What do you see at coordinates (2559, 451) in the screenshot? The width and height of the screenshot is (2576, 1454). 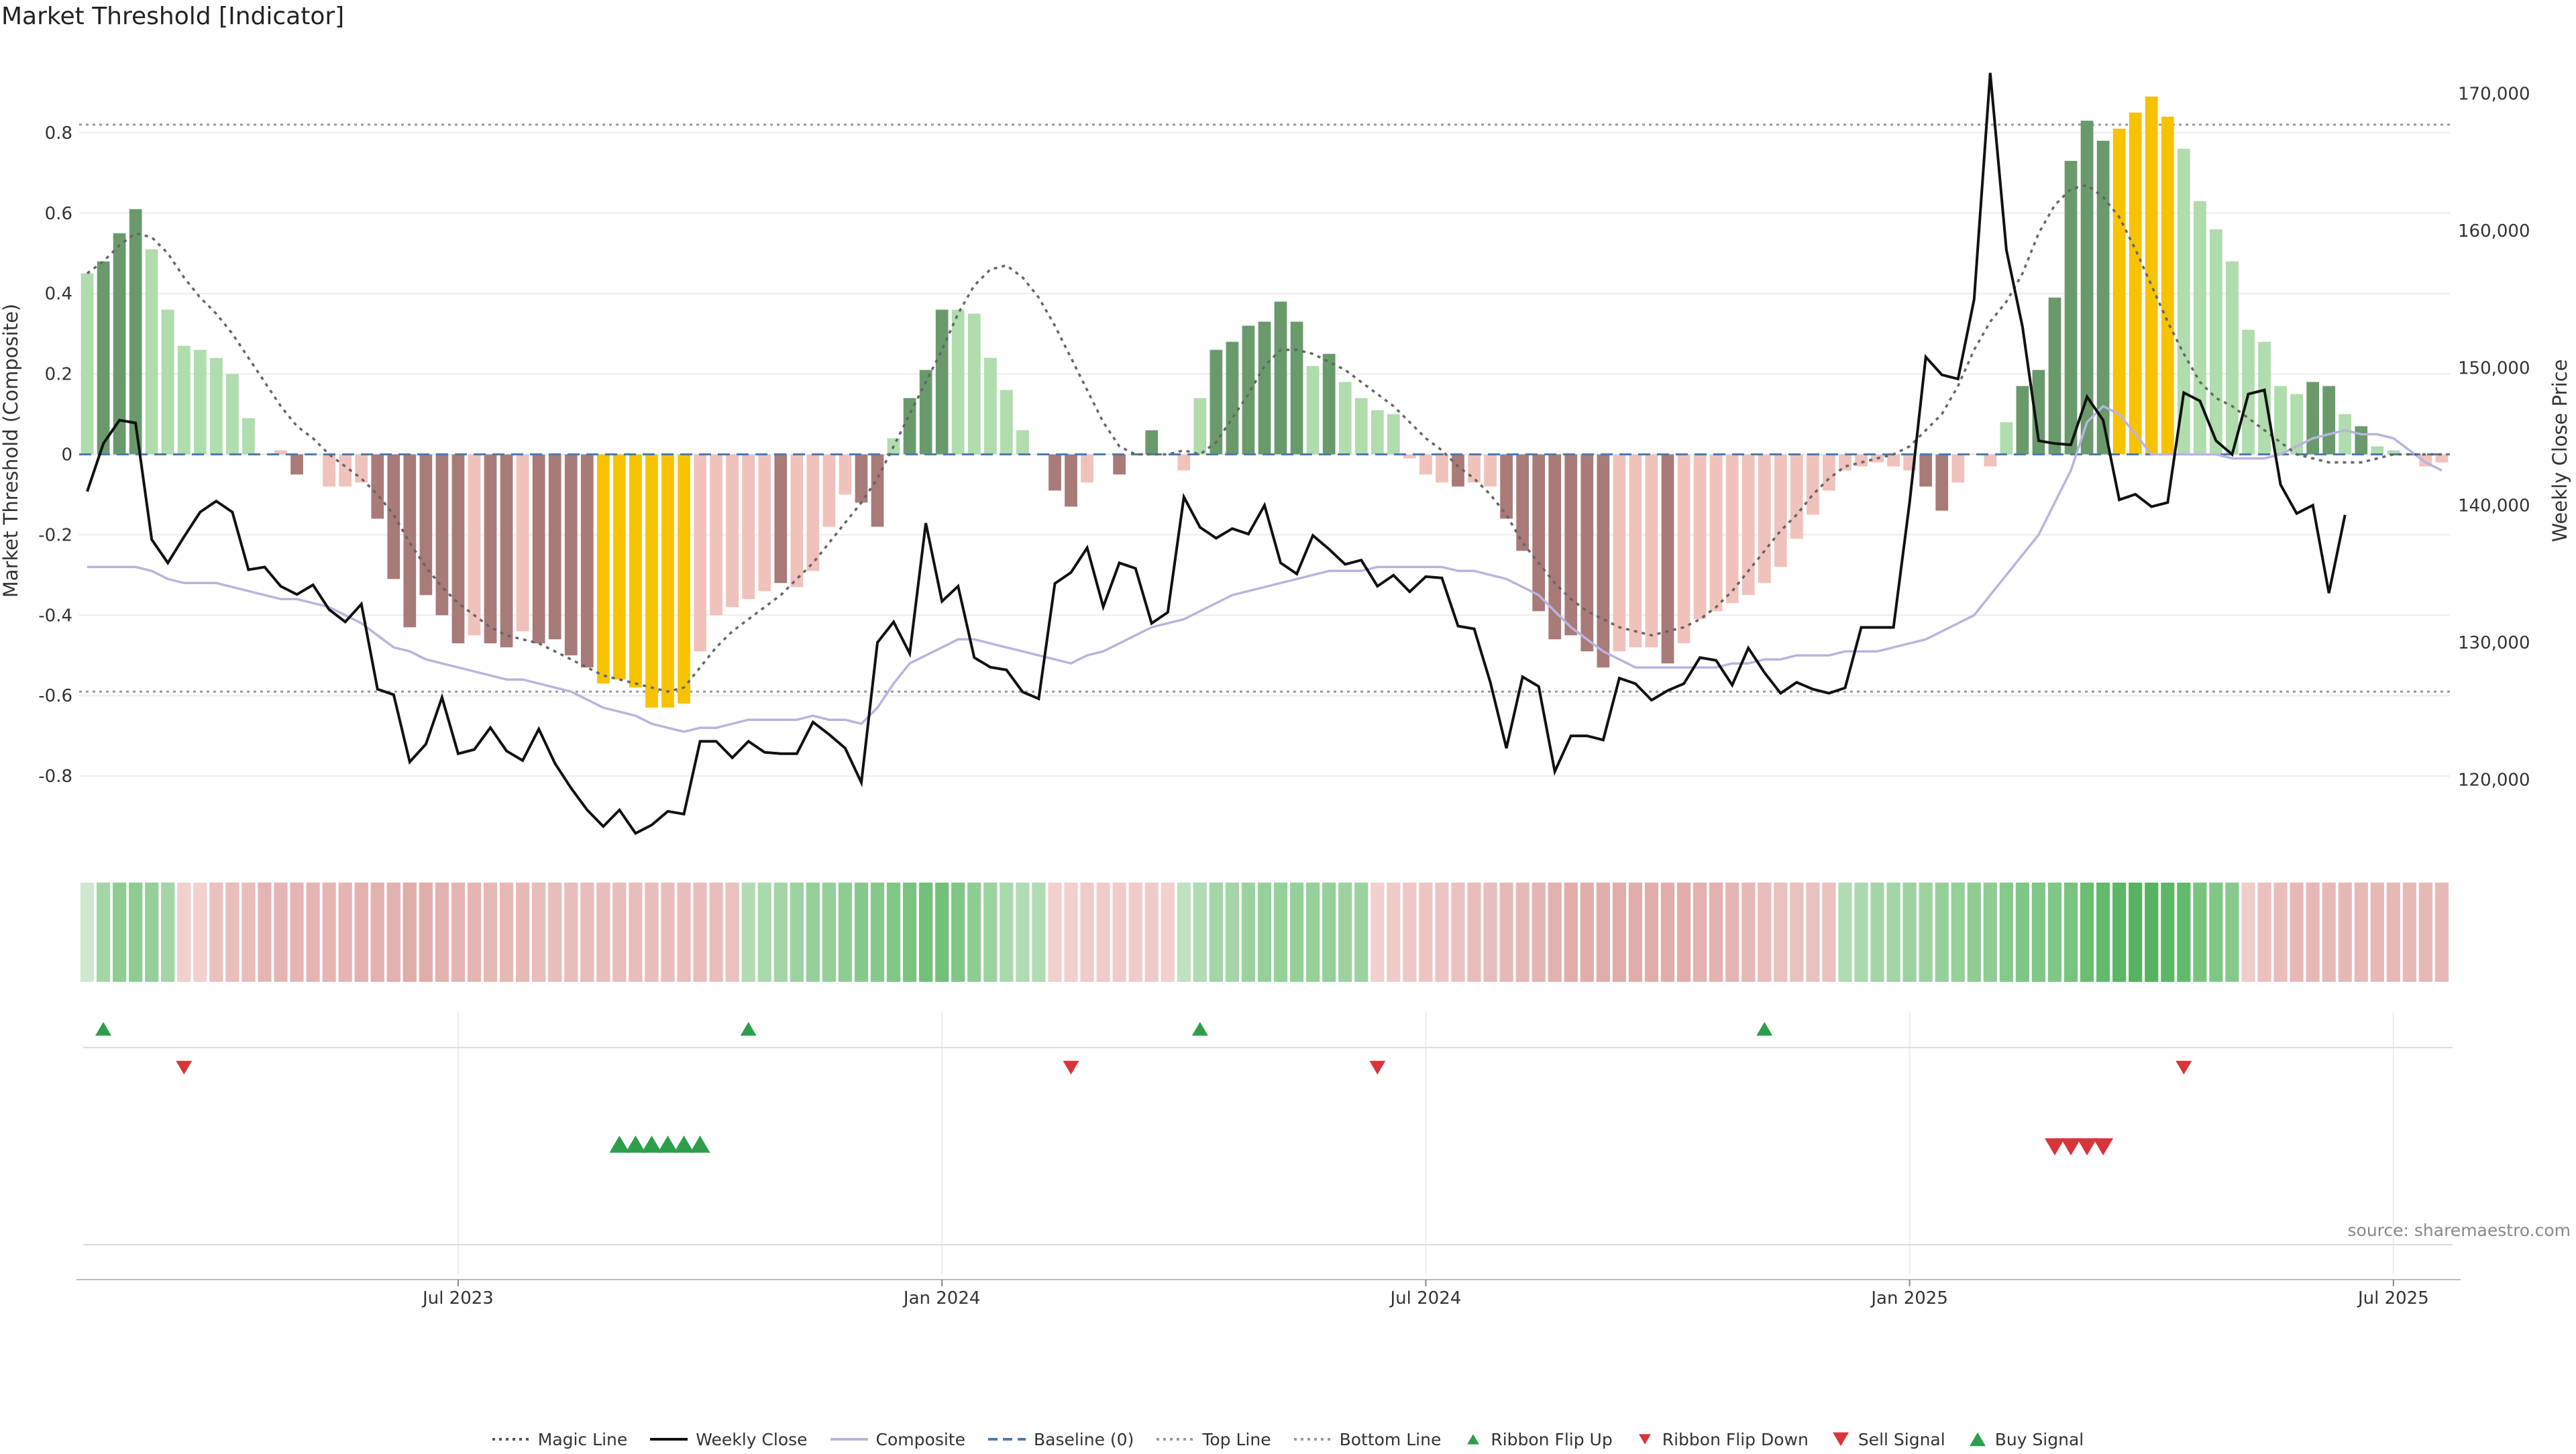 I see `y2-axis-label: Weekly Close Price` at bounding box center [2559, 451].